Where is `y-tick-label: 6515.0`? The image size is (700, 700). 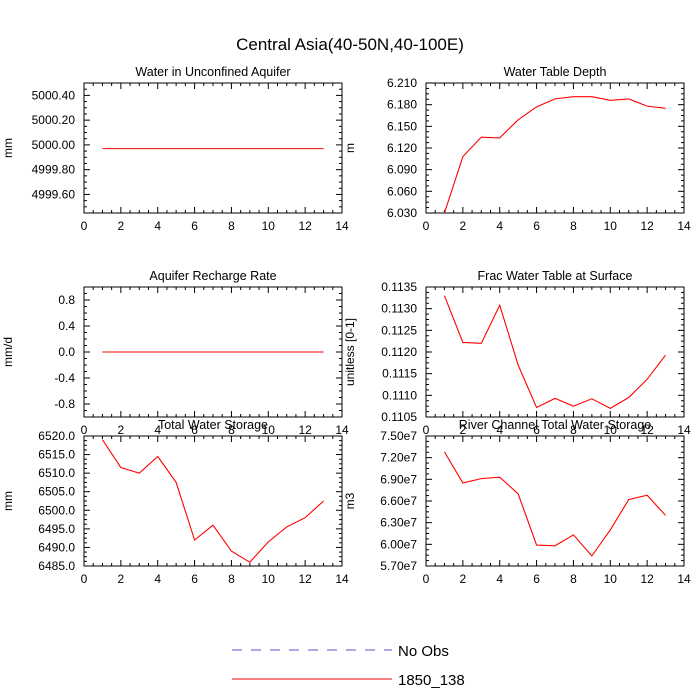 y-tick-label: 6515.0 is located at coordinates (56, 455).